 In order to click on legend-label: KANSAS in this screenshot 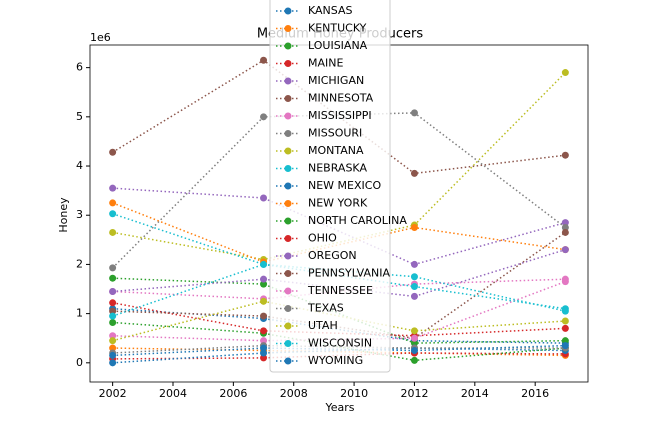, I will do `click(330, 10)`.